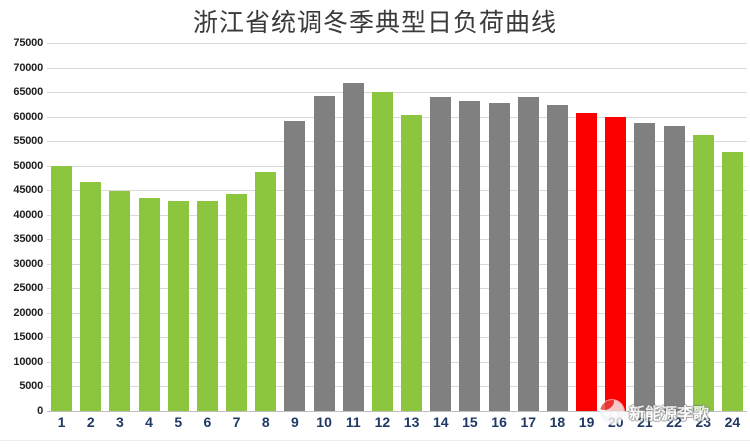  Describe the element at coordinates (90, 422) in the screenshot. I see `x-tick-label: 2` at that location.